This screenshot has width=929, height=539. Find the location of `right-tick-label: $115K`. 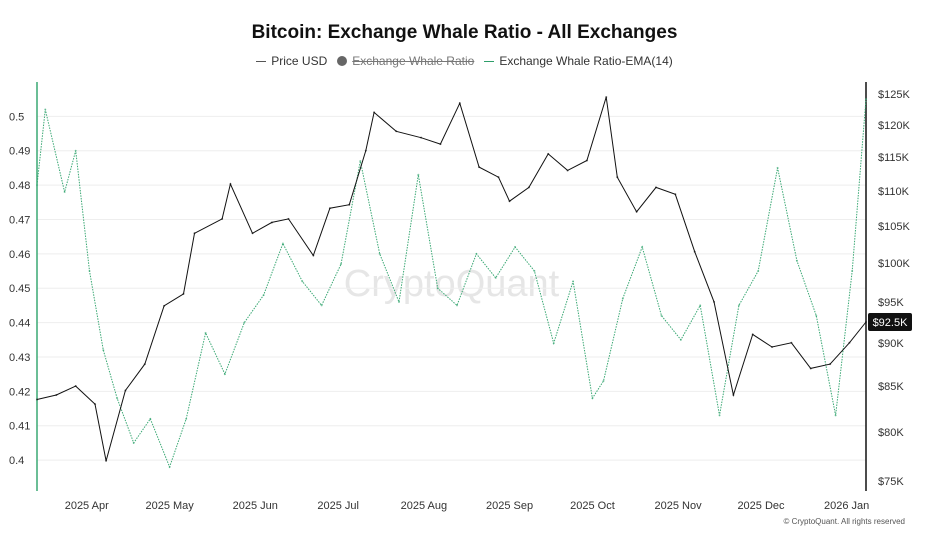

right-tick-label: $115K is located at coordinates (894, 158).